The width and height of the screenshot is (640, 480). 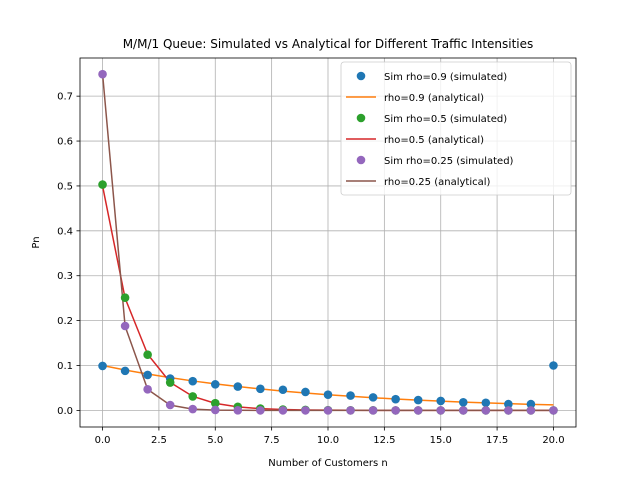 I want to click on legend-label: rho=0.9 (analytical), so click(x=434, y=98).